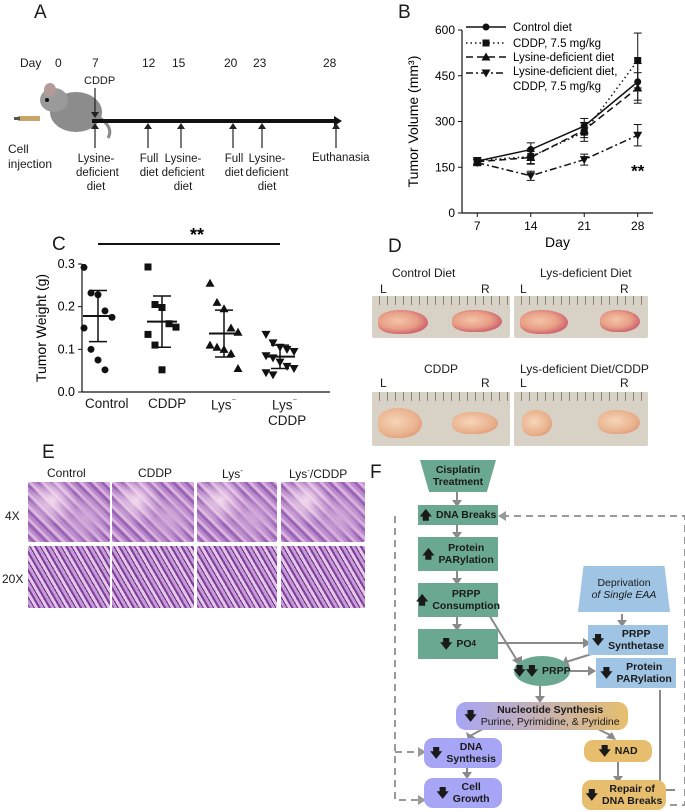  I want to click on col-lys: Lys-, so click(232, 473).